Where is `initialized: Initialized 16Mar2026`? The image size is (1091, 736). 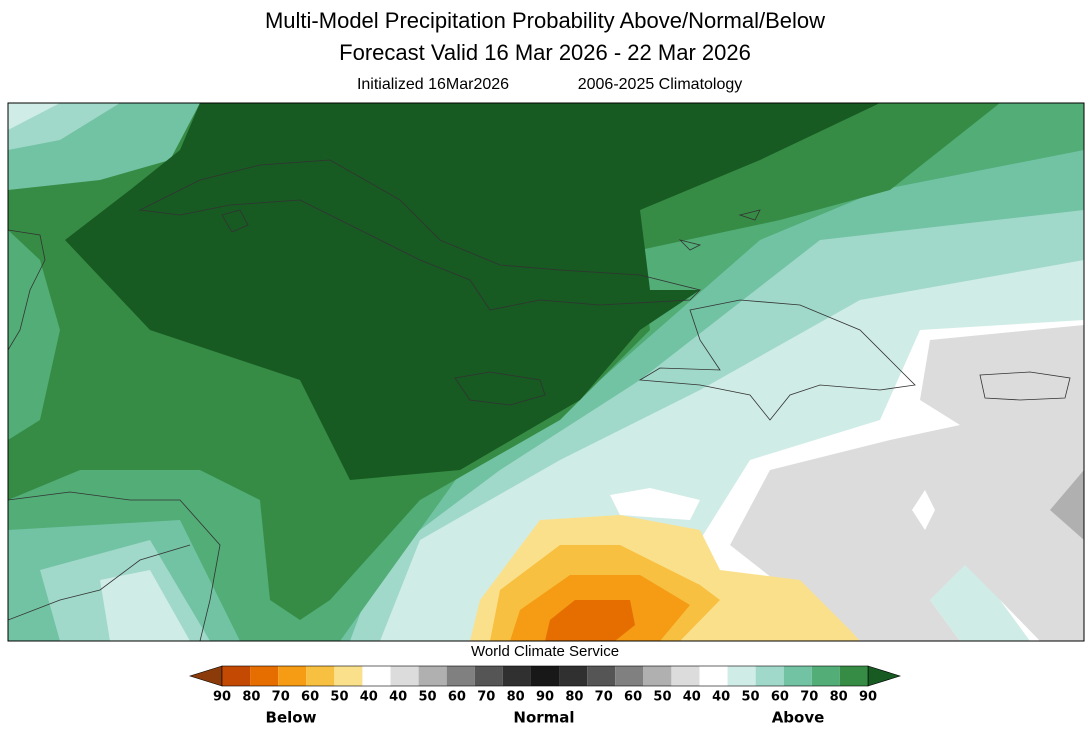 initialized: Initialized 16Mar2026 is located at coordinates (433, 84).